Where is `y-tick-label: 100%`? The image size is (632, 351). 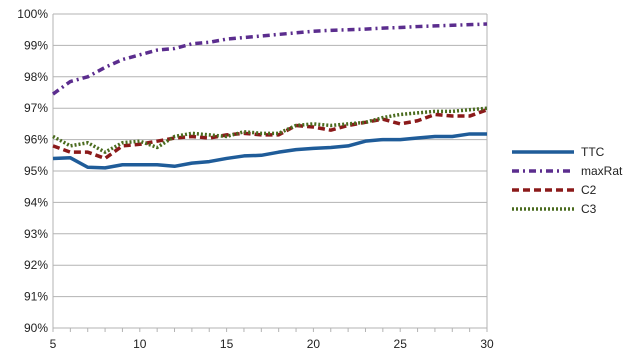 y-tick-label: 100% is located at coordinates (32, 14).